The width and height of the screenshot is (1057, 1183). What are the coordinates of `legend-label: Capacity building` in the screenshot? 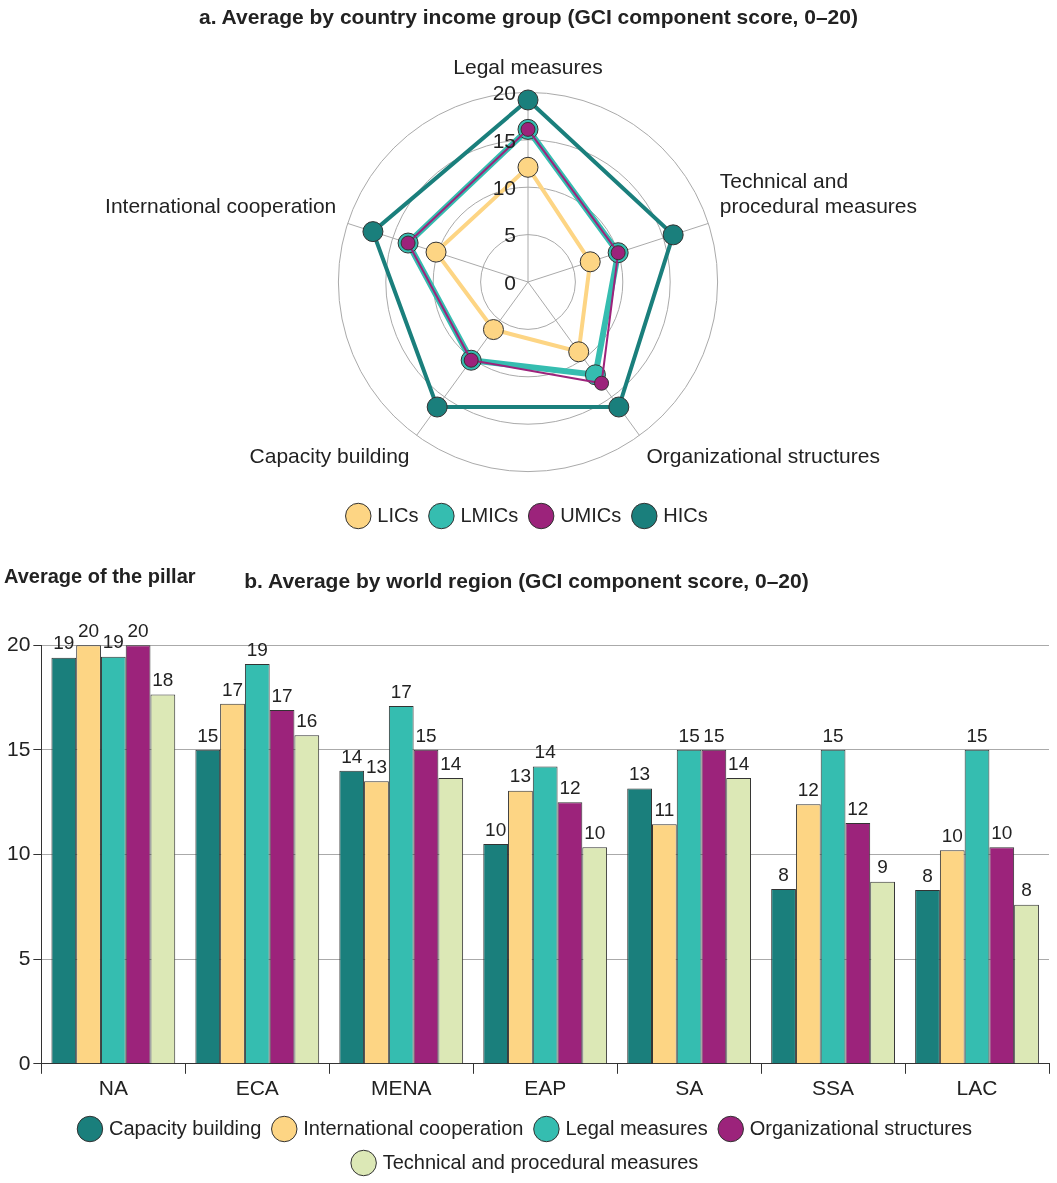 It's located at (185, 1127).